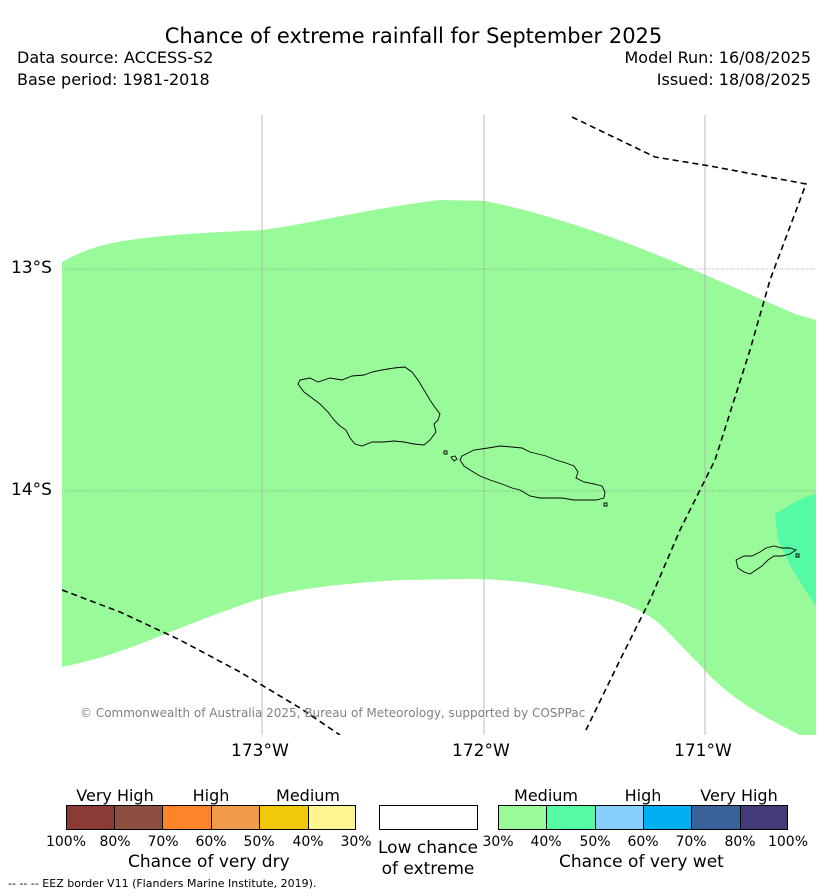  I want to click on legend-dry-tick: 70%, so click(163, 842).